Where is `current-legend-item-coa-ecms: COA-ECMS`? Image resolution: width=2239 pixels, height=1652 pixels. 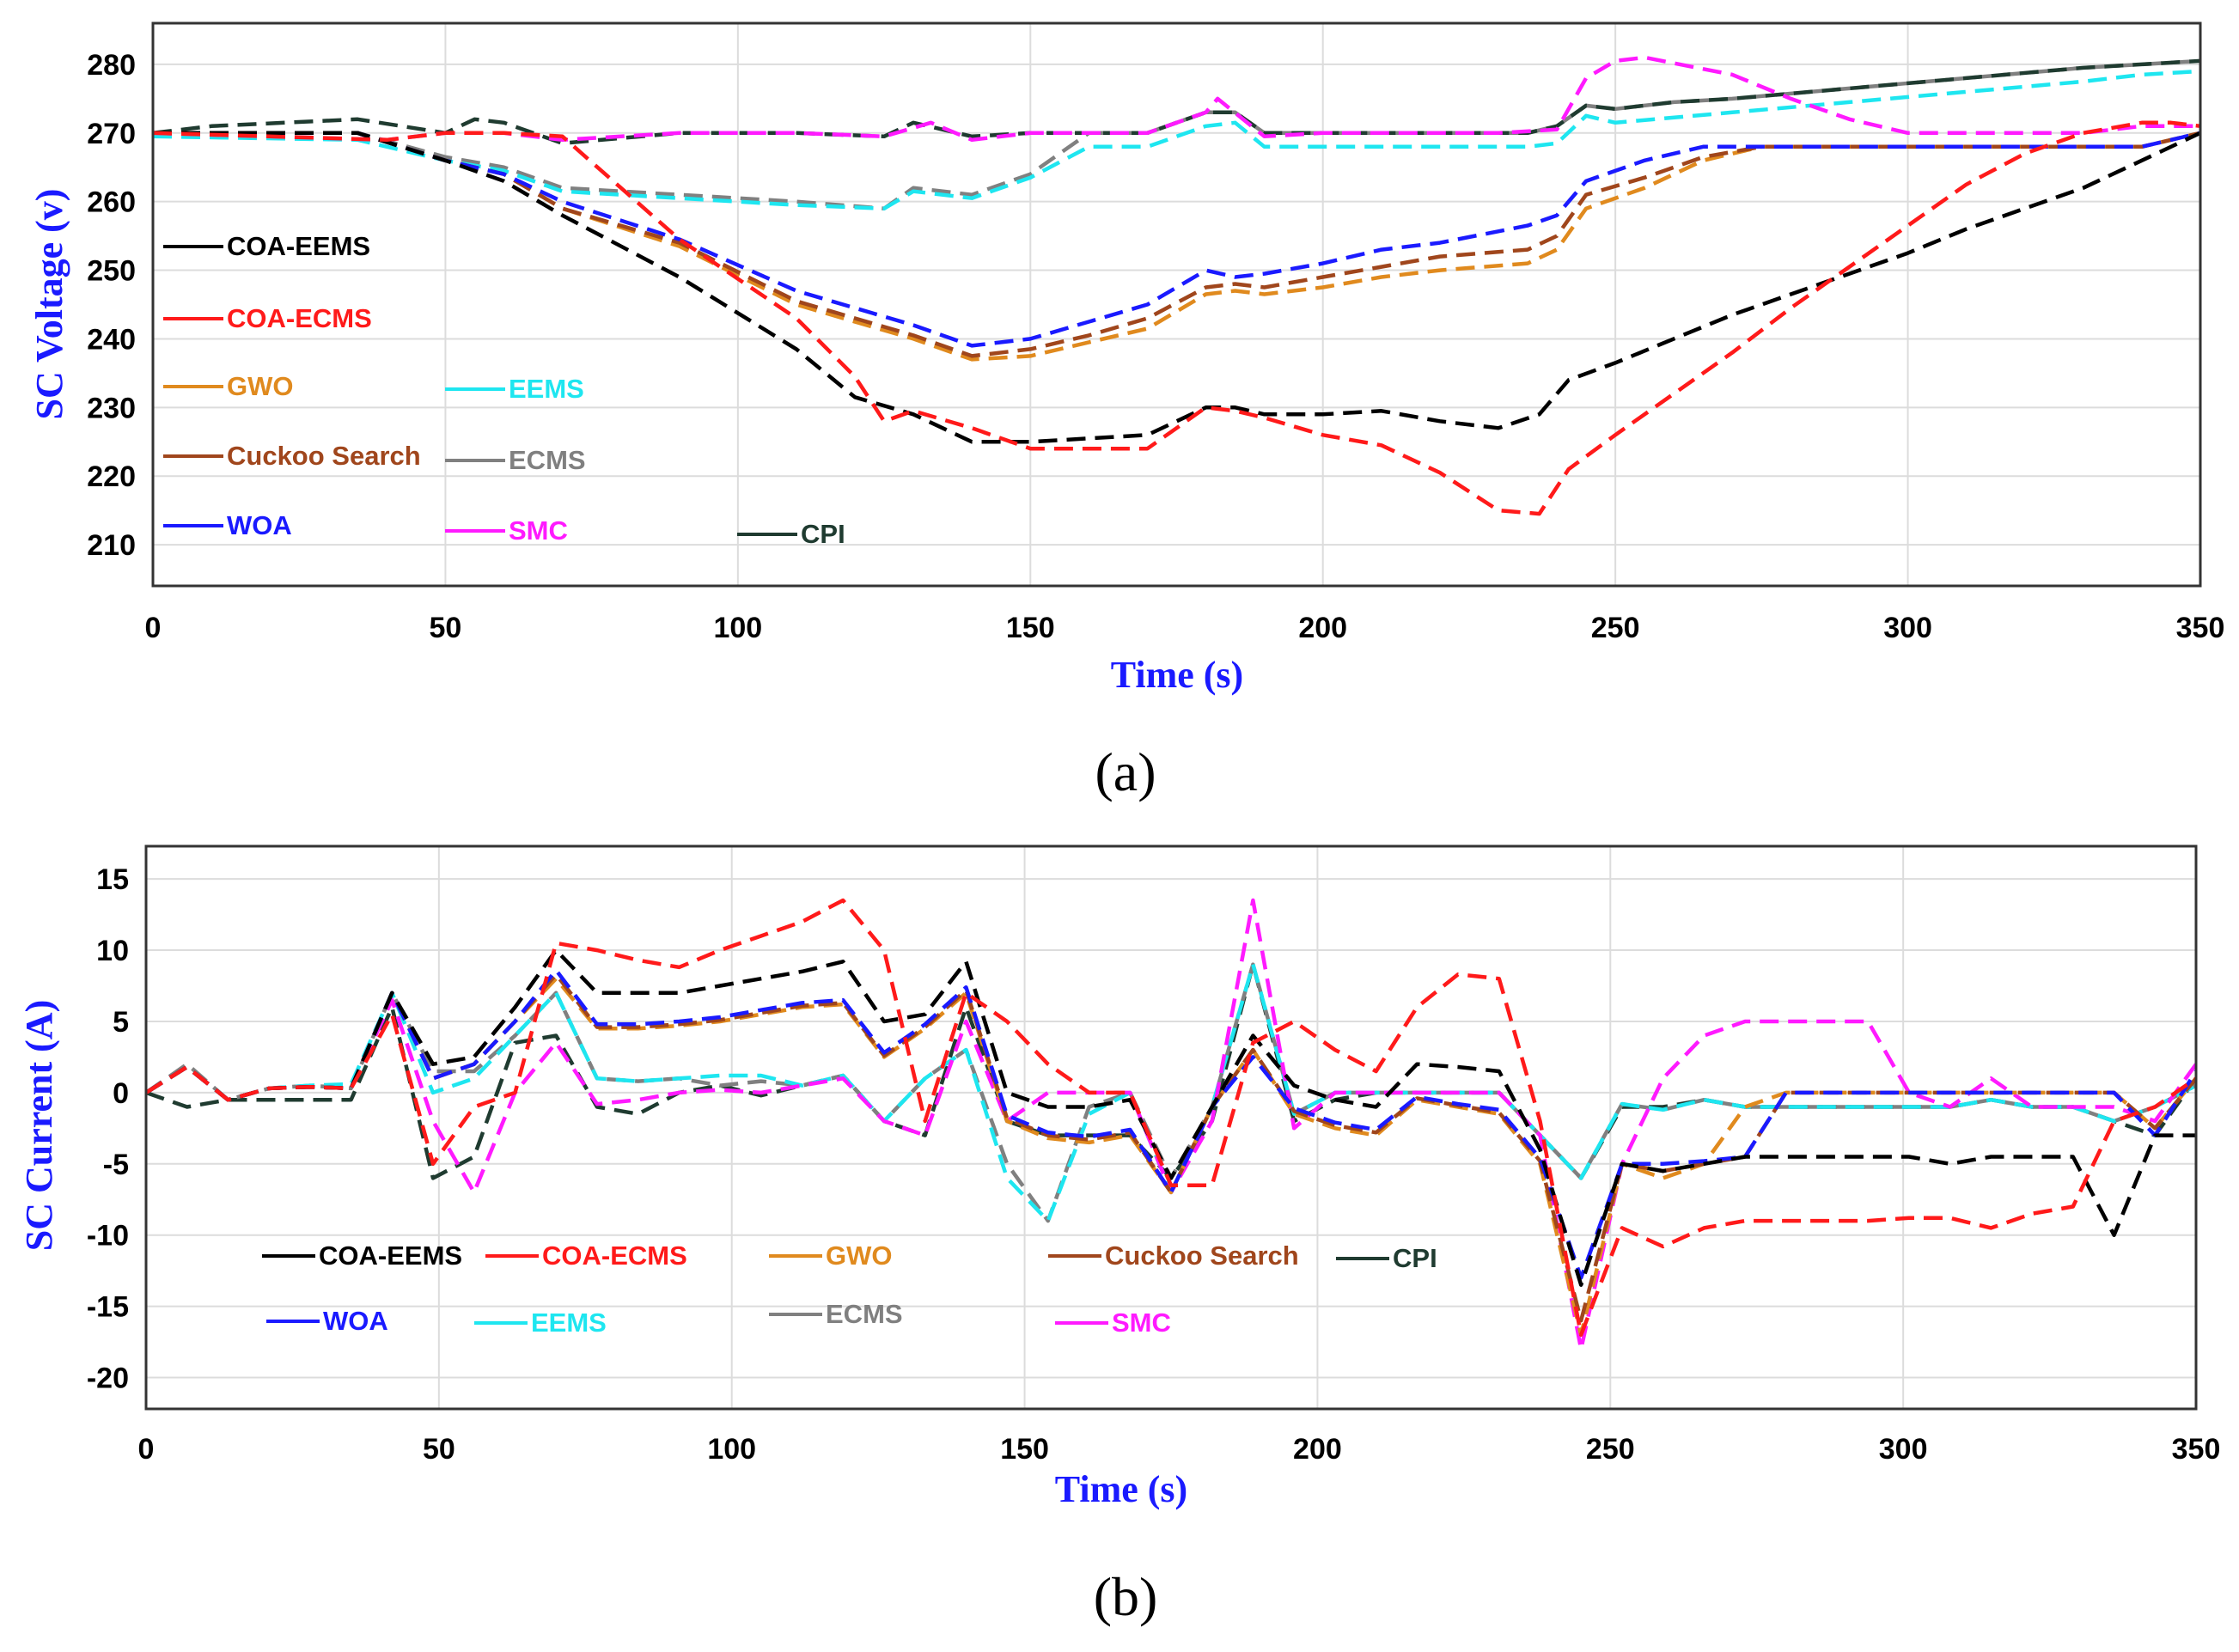 current-legend-item-coa-ecms: COA-ECMS is located at coordinates (586, 1256).